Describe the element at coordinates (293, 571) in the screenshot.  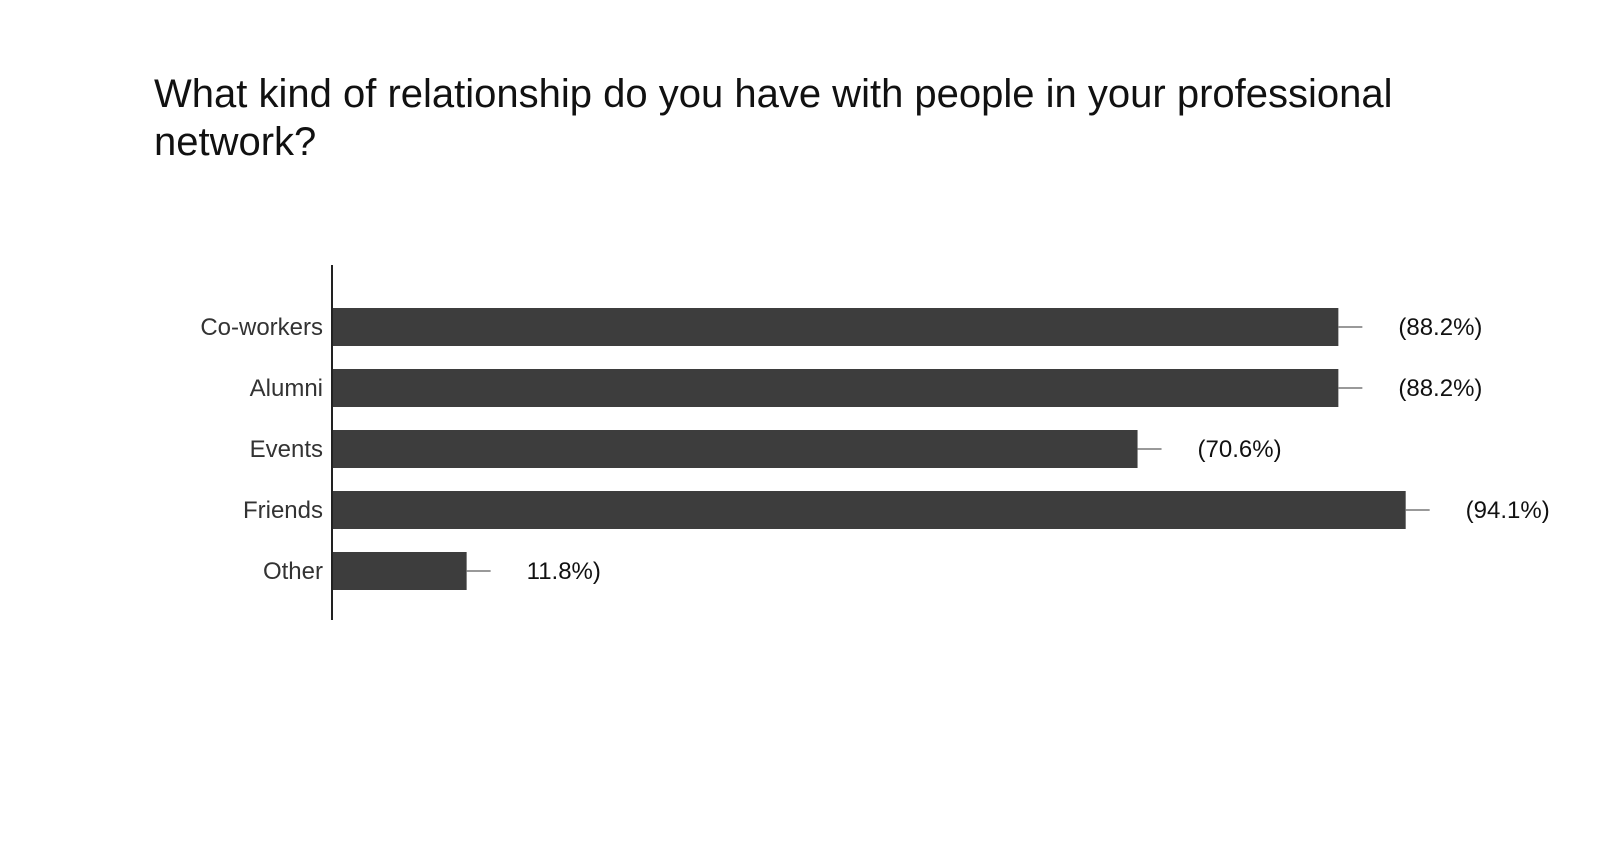
I see `category-label-other: Other` at that location.